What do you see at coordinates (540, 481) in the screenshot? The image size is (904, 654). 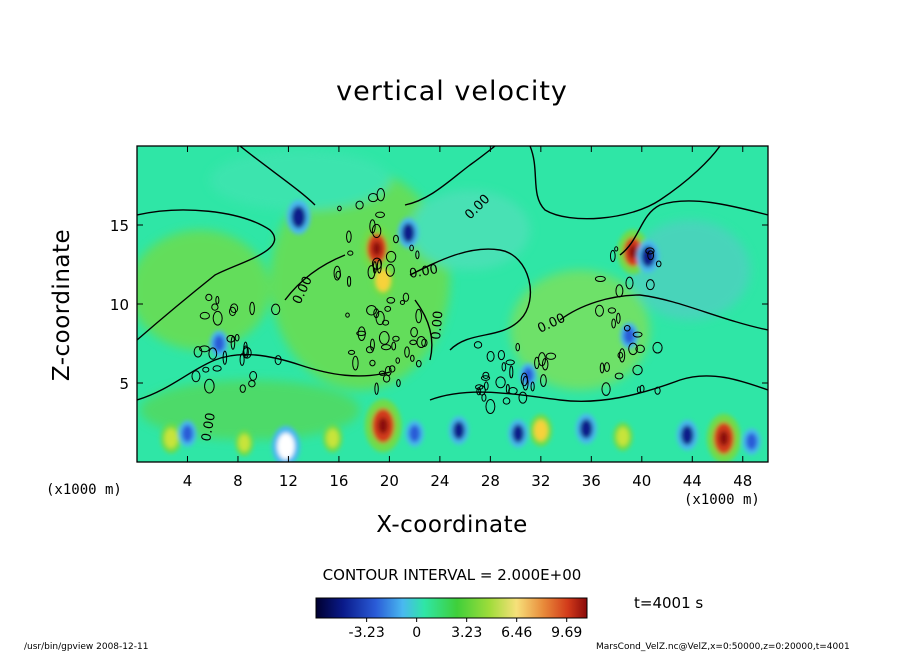 I see `x-tick-label: 32` at bounding box center [540, 481].